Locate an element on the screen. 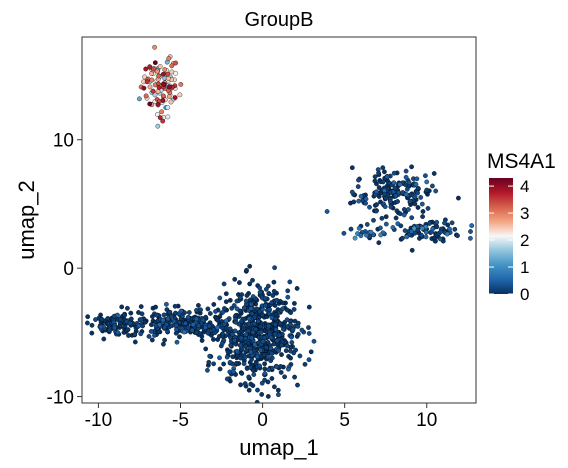 This screenshot has width=568, height=468. legend-tick-label: 3 is located at coordinates (524, 213).